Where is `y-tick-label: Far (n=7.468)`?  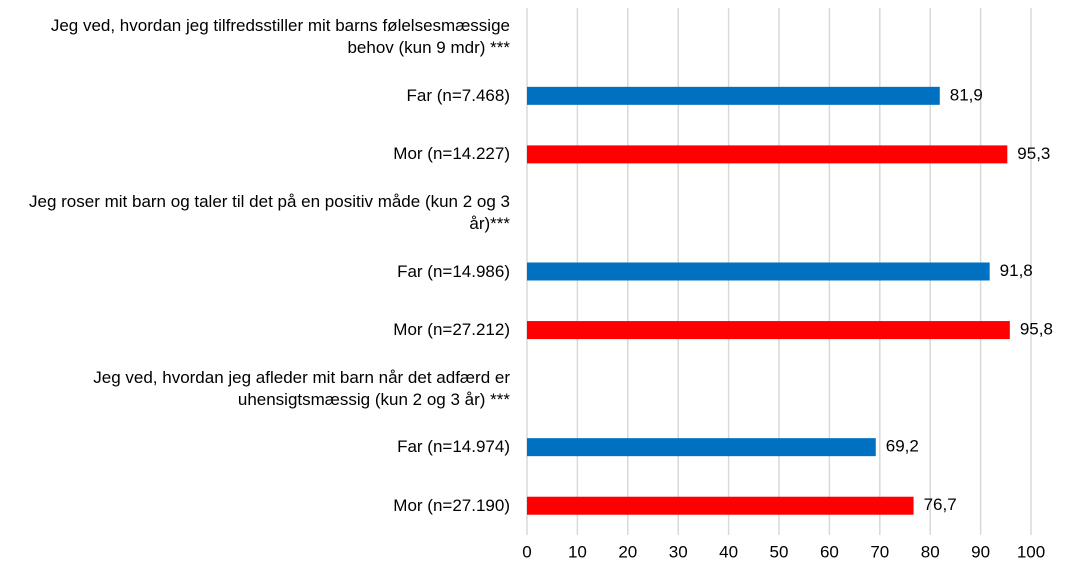 y-tick-label: Far (n=7.468) is located at coordinates (458, 95).